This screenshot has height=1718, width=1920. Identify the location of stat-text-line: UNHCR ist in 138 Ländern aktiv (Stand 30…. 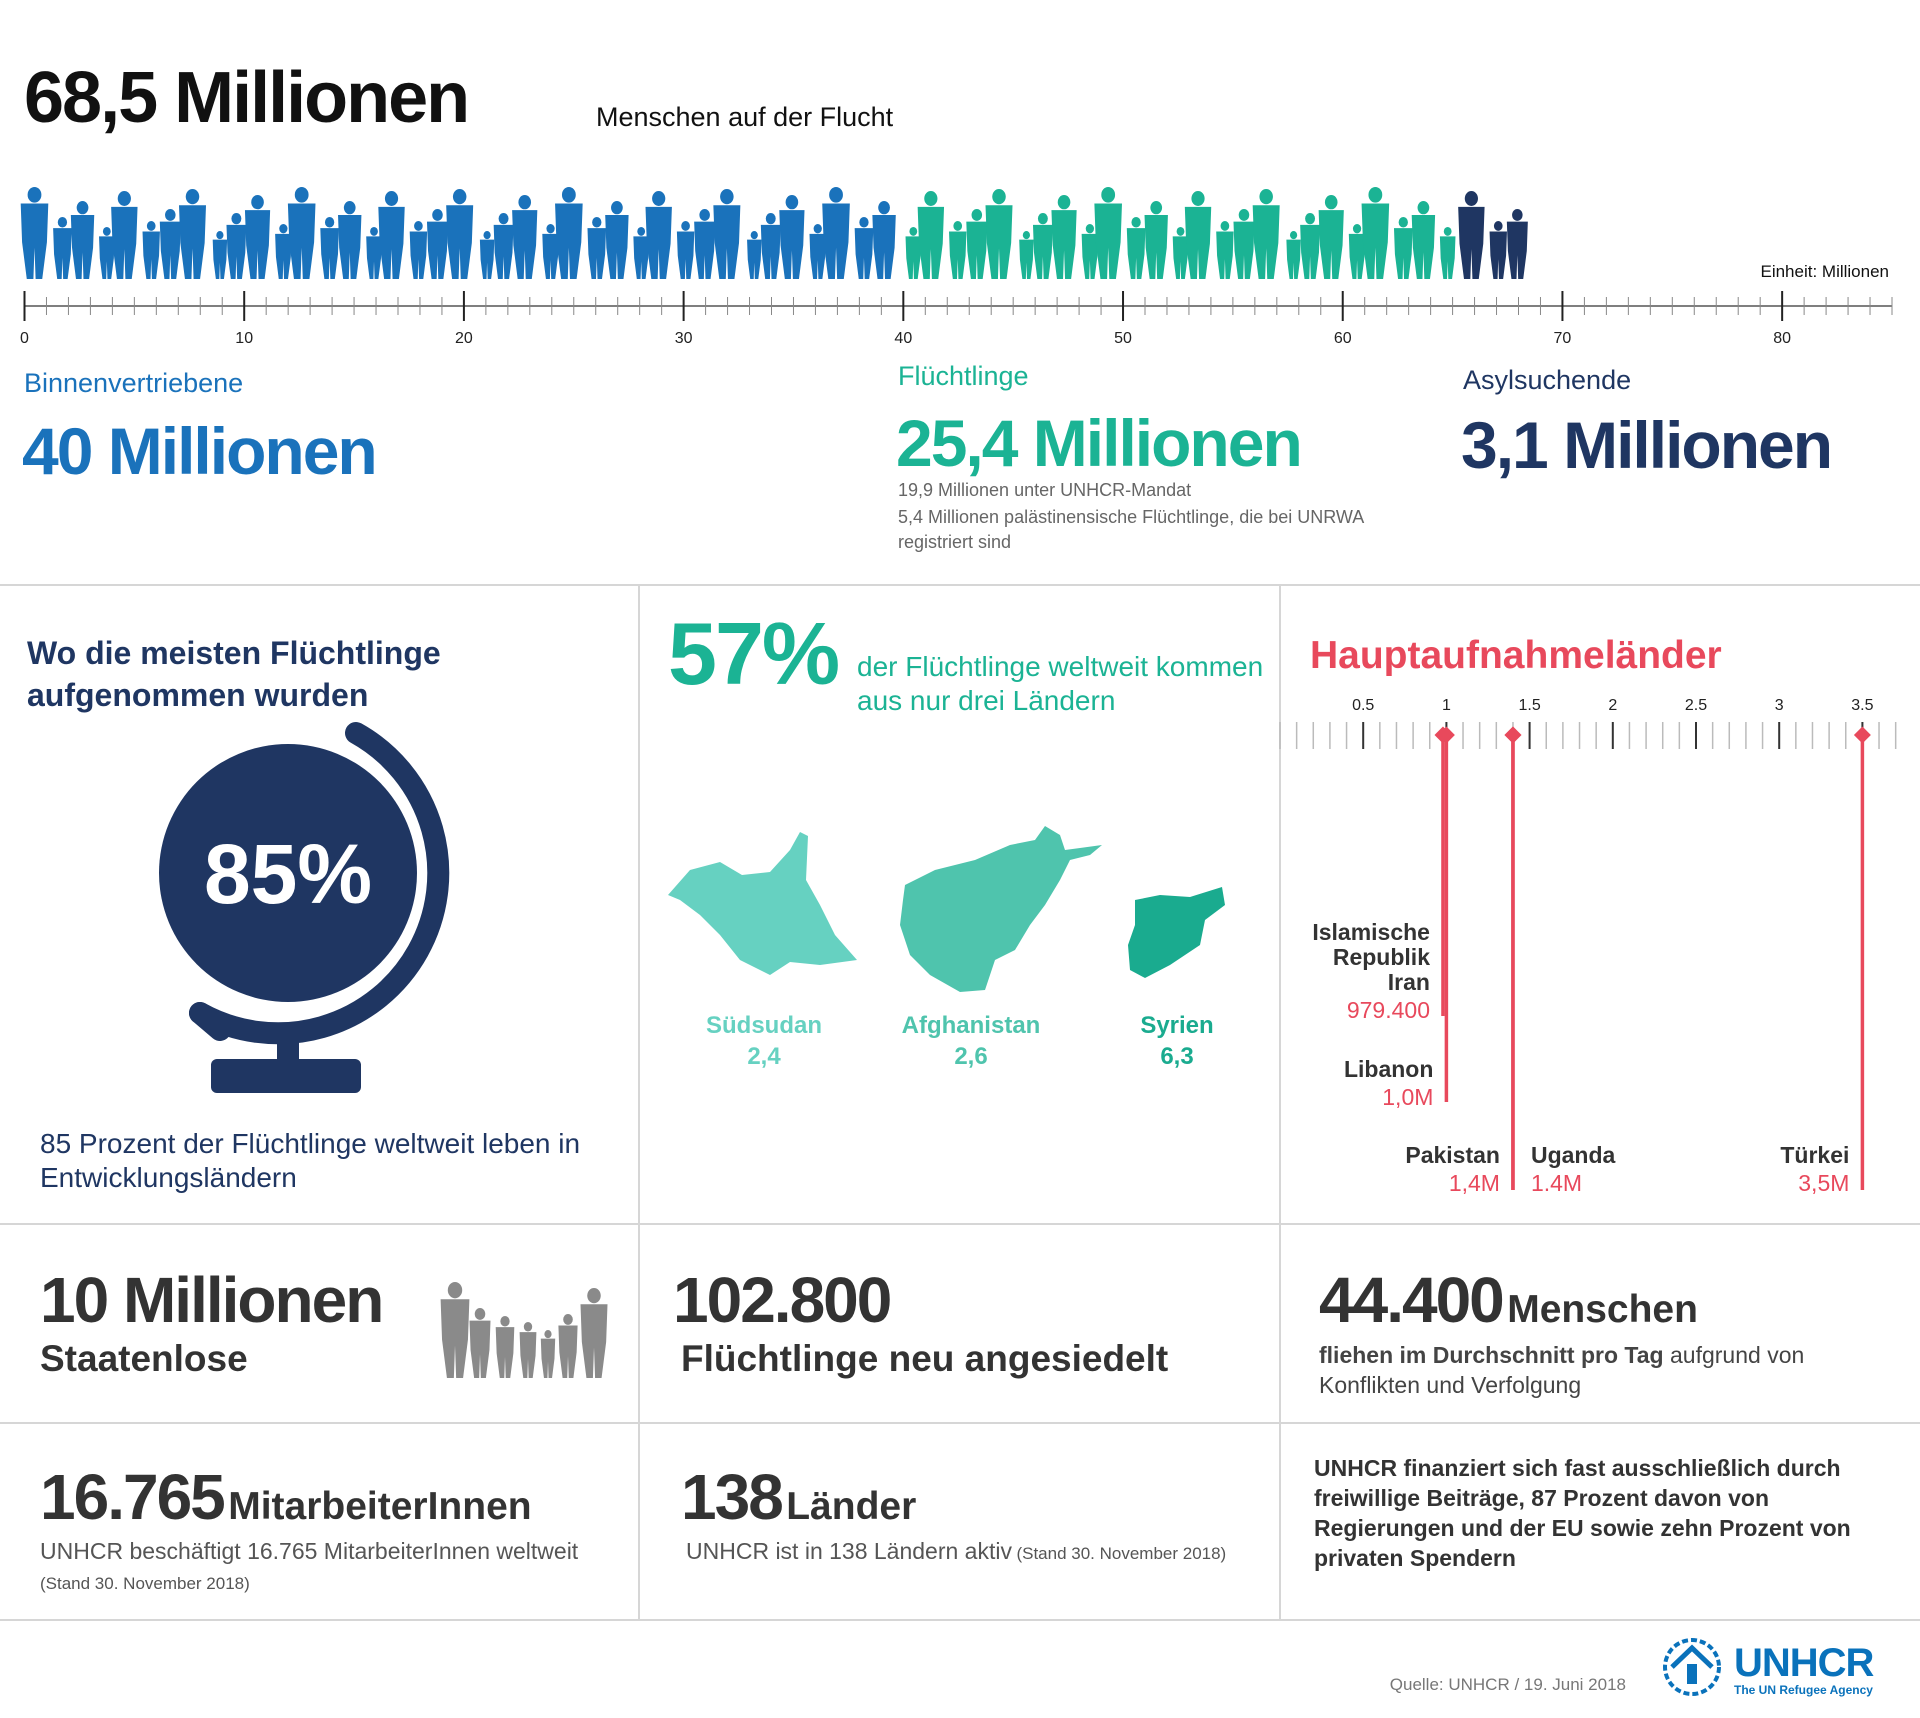
(956, 1551).